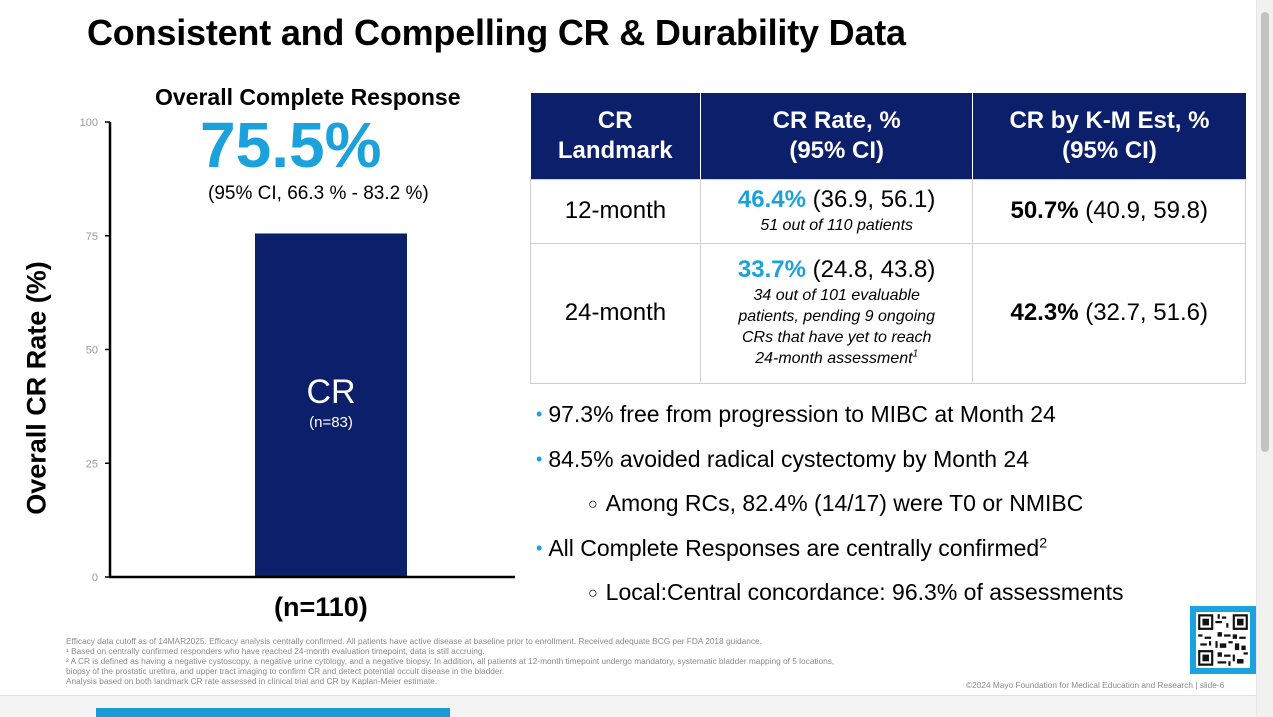 Image resolution: width=1273 pixels, height=717 pixels. Describe the element at coordinates (615, 211) in the screenshot. I see `landmark-cell: 12-month` at that location.